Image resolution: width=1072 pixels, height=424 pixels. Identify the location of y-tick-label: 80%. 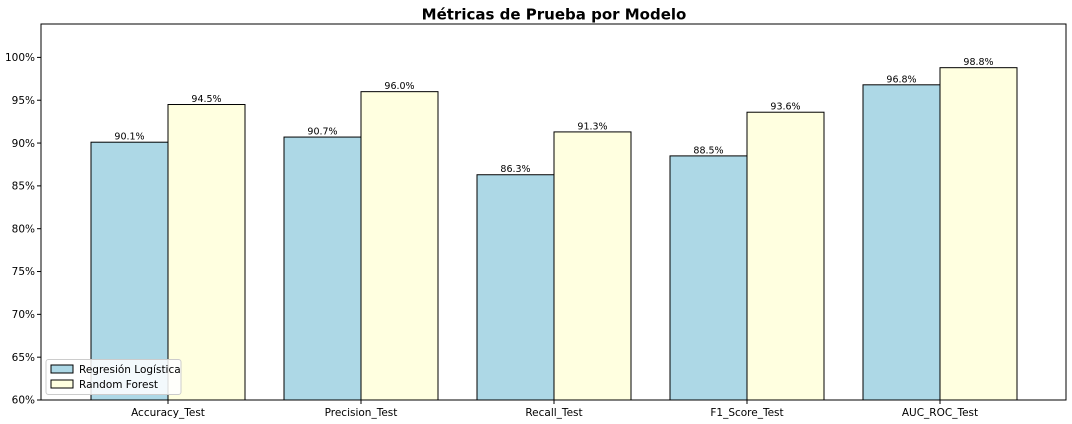
(23, 229).